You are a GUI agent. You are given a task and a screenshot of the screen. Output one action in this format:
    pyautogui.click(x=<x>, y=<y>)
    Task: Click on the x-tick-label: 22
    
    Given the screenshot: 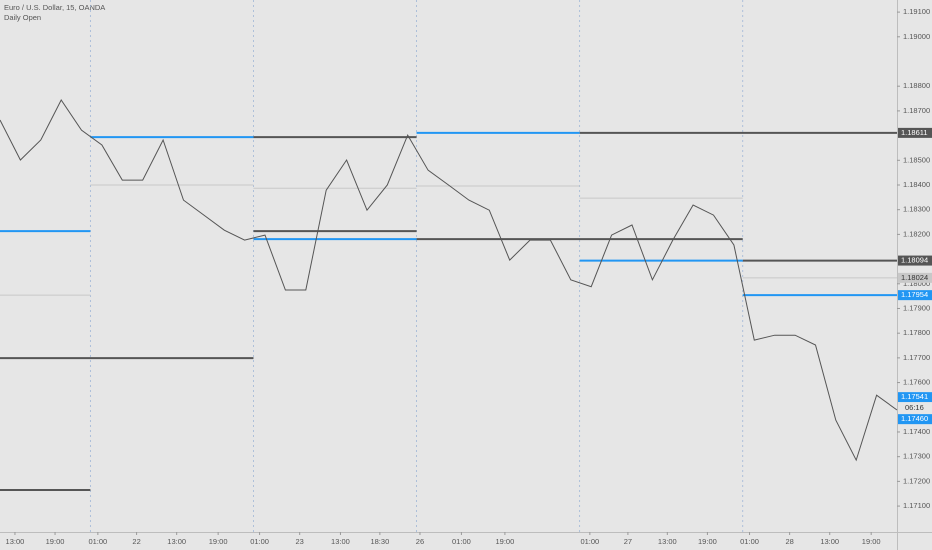 What is the action you would take?
    pyautogui.click(x=136, y=541)
    